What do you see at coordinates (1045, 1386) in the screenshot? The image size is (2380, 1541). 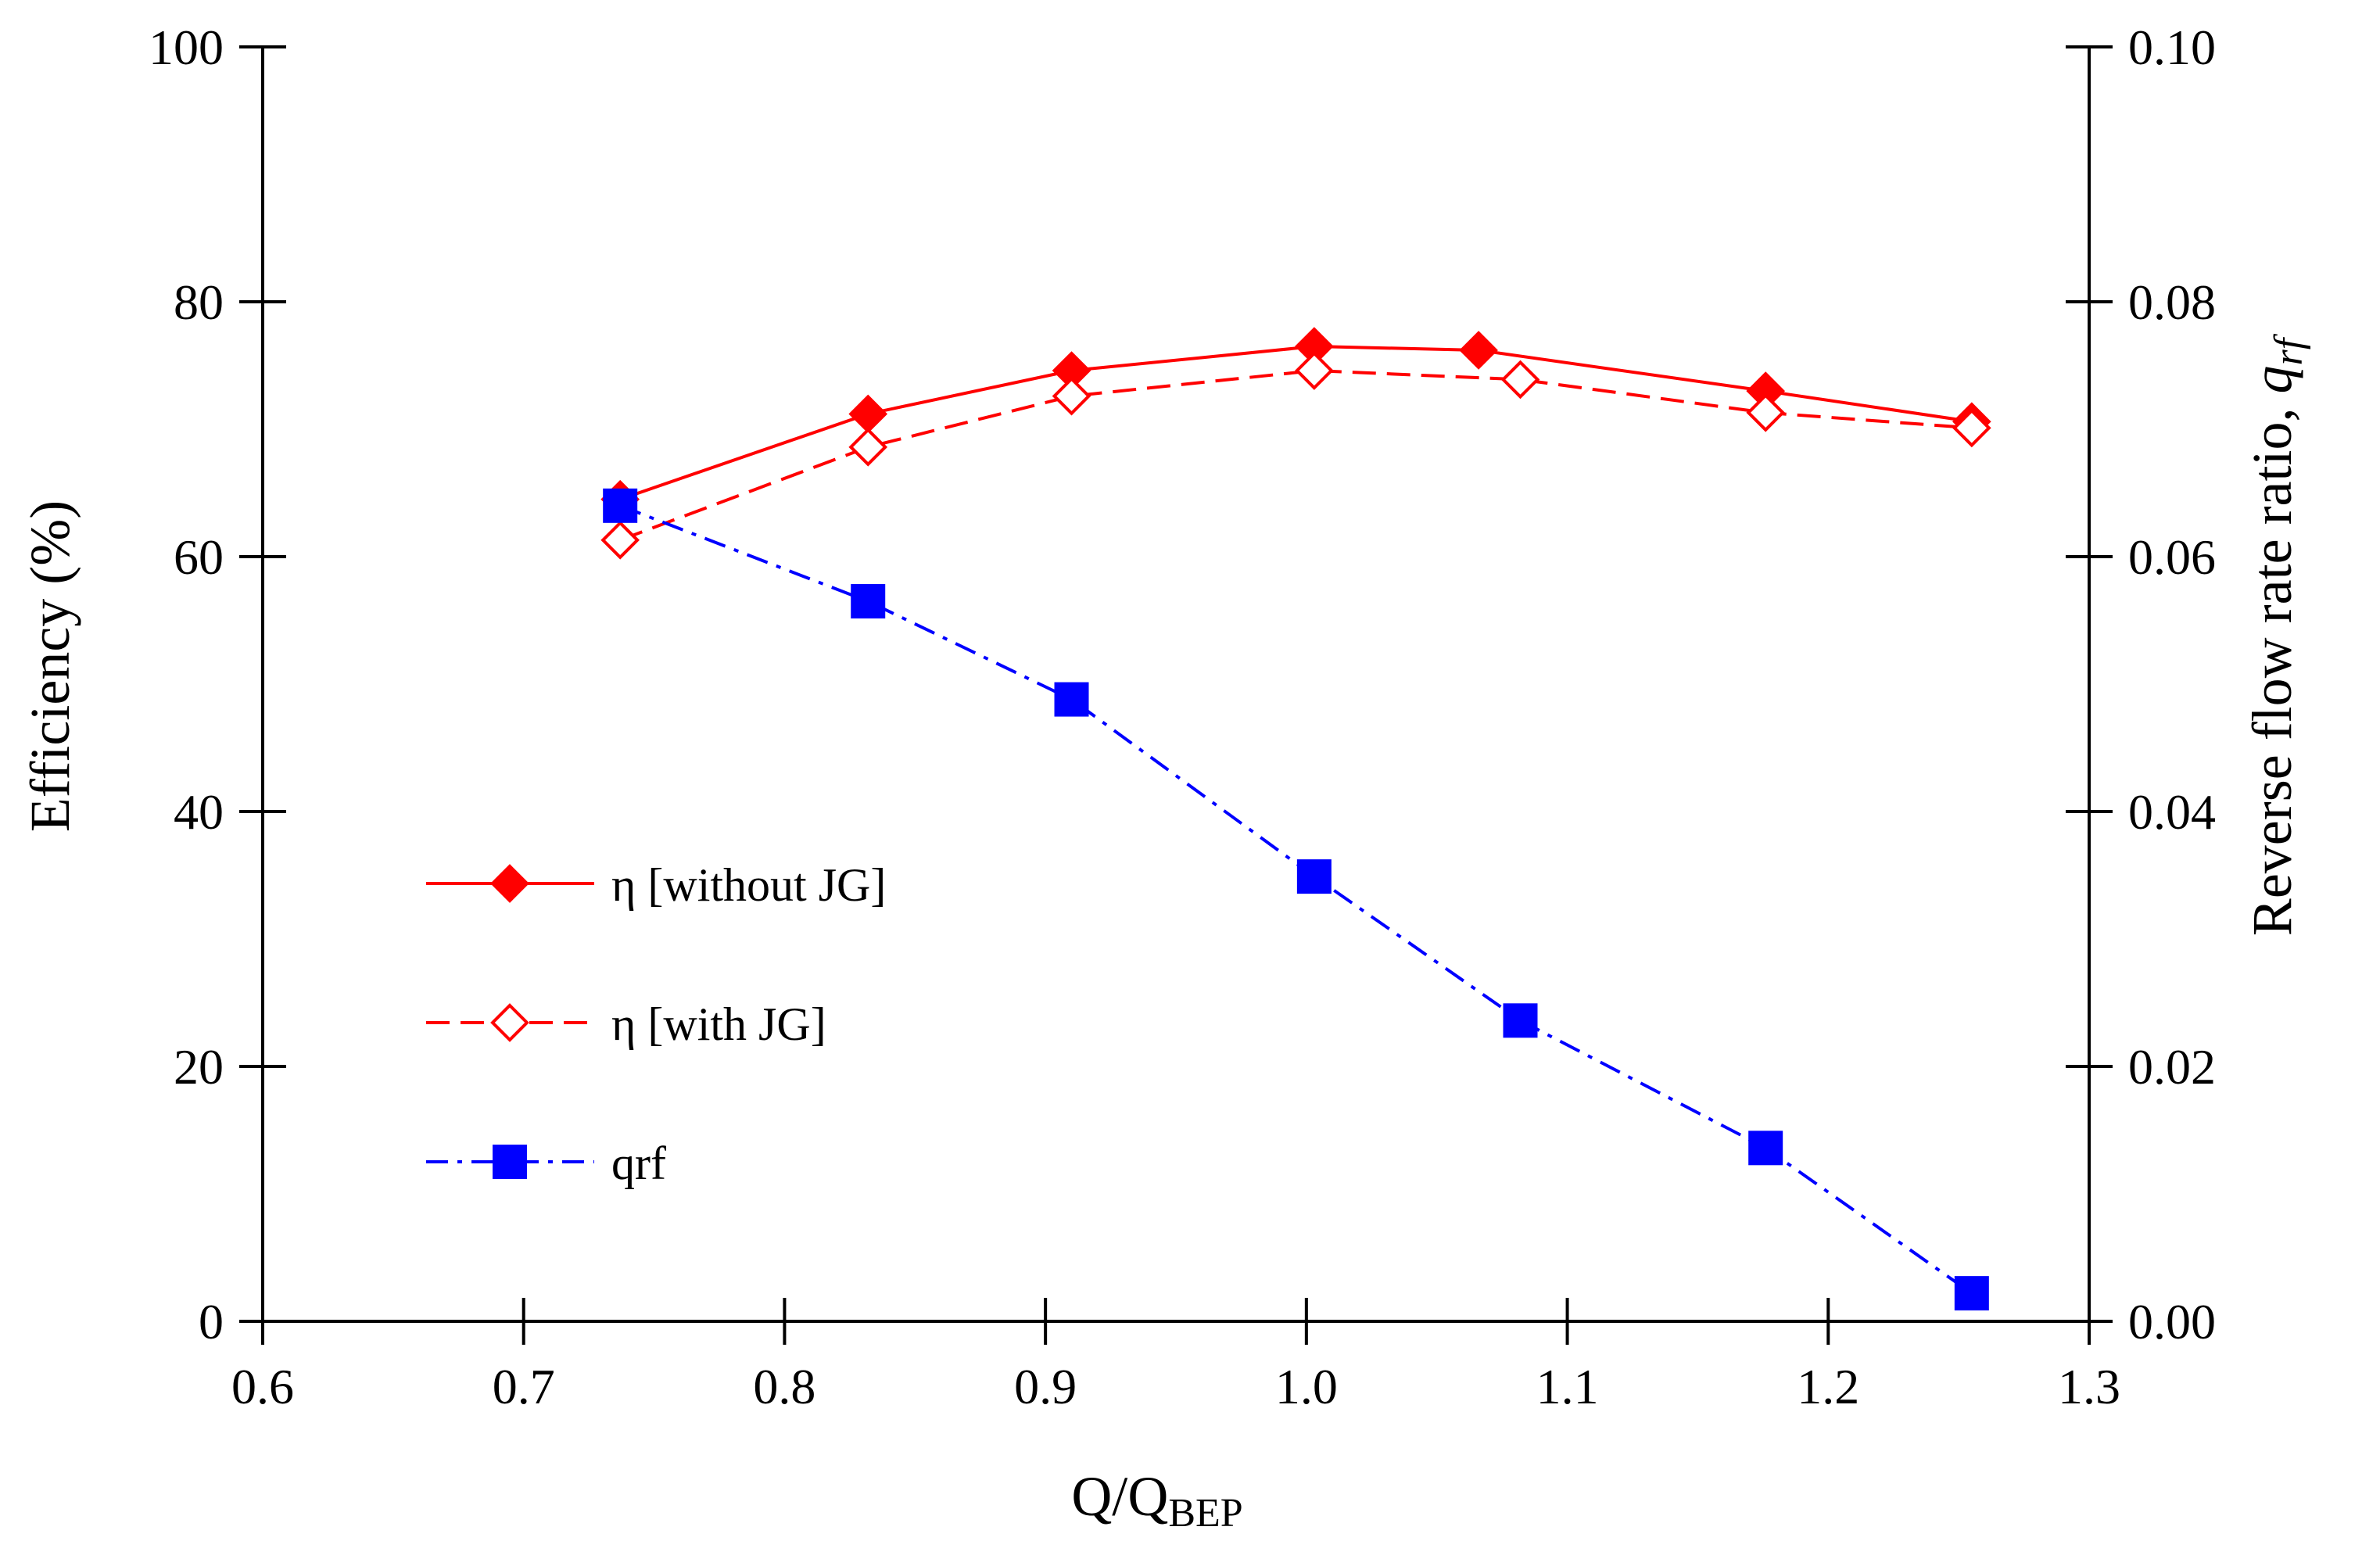 I see `x-tick-label: 0.9` at bounding box center [1045, 1386].